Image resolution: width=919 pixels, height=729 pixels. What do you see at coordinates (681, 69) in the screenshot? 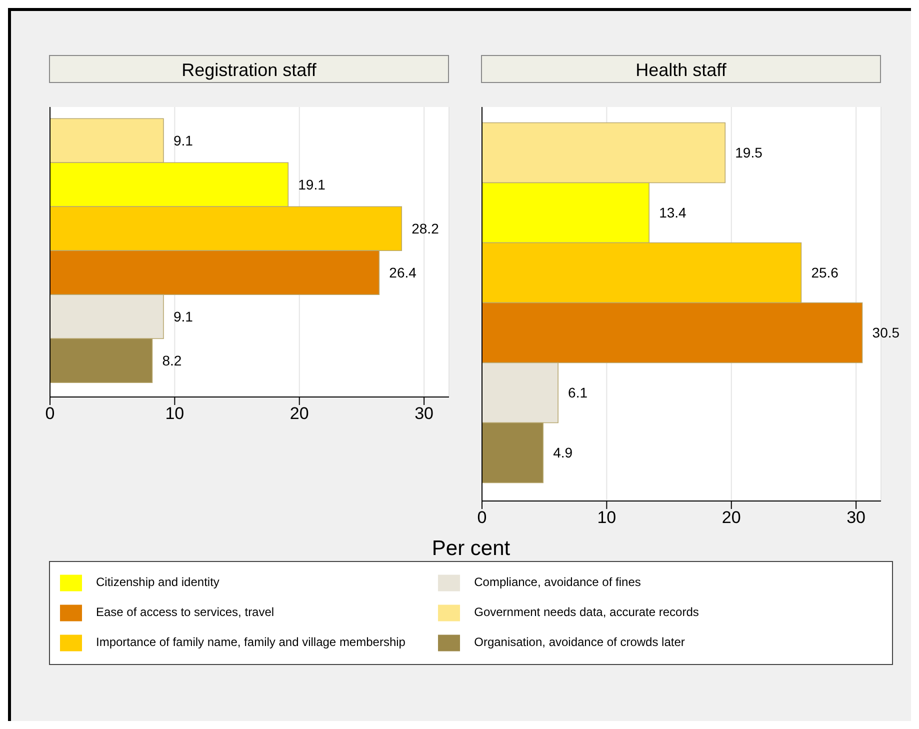
I see `chart-title: Health staff` at bounding box center [681, 69].